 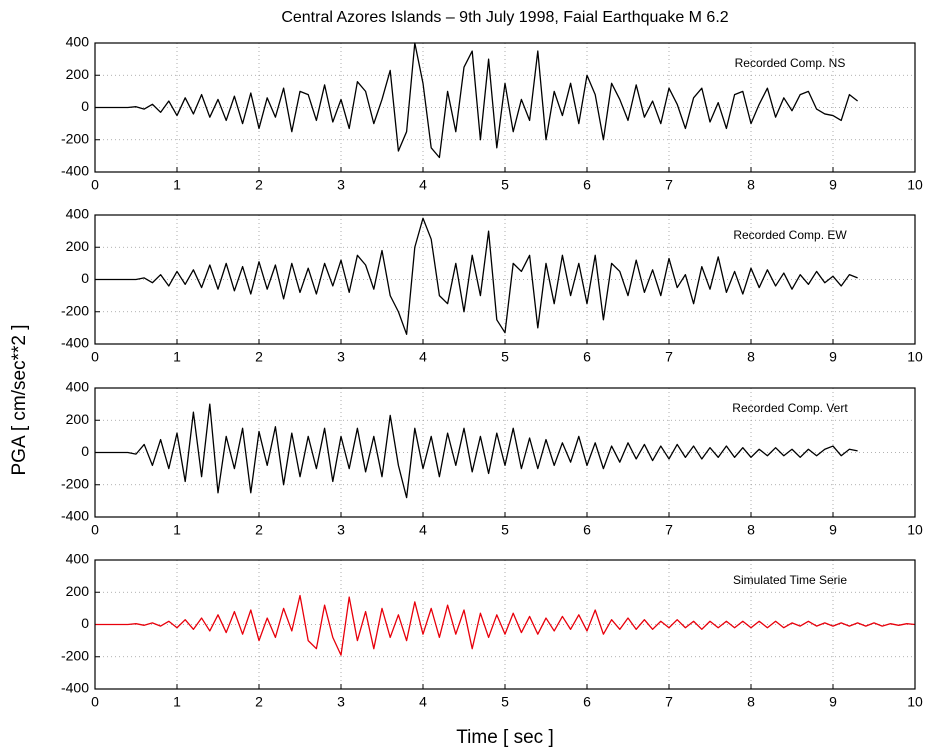 What do you see at coordinates (790, 63) in the screenshot?
I see `annotation: Recorded Comp. NS` at bounding box center [790, 63].